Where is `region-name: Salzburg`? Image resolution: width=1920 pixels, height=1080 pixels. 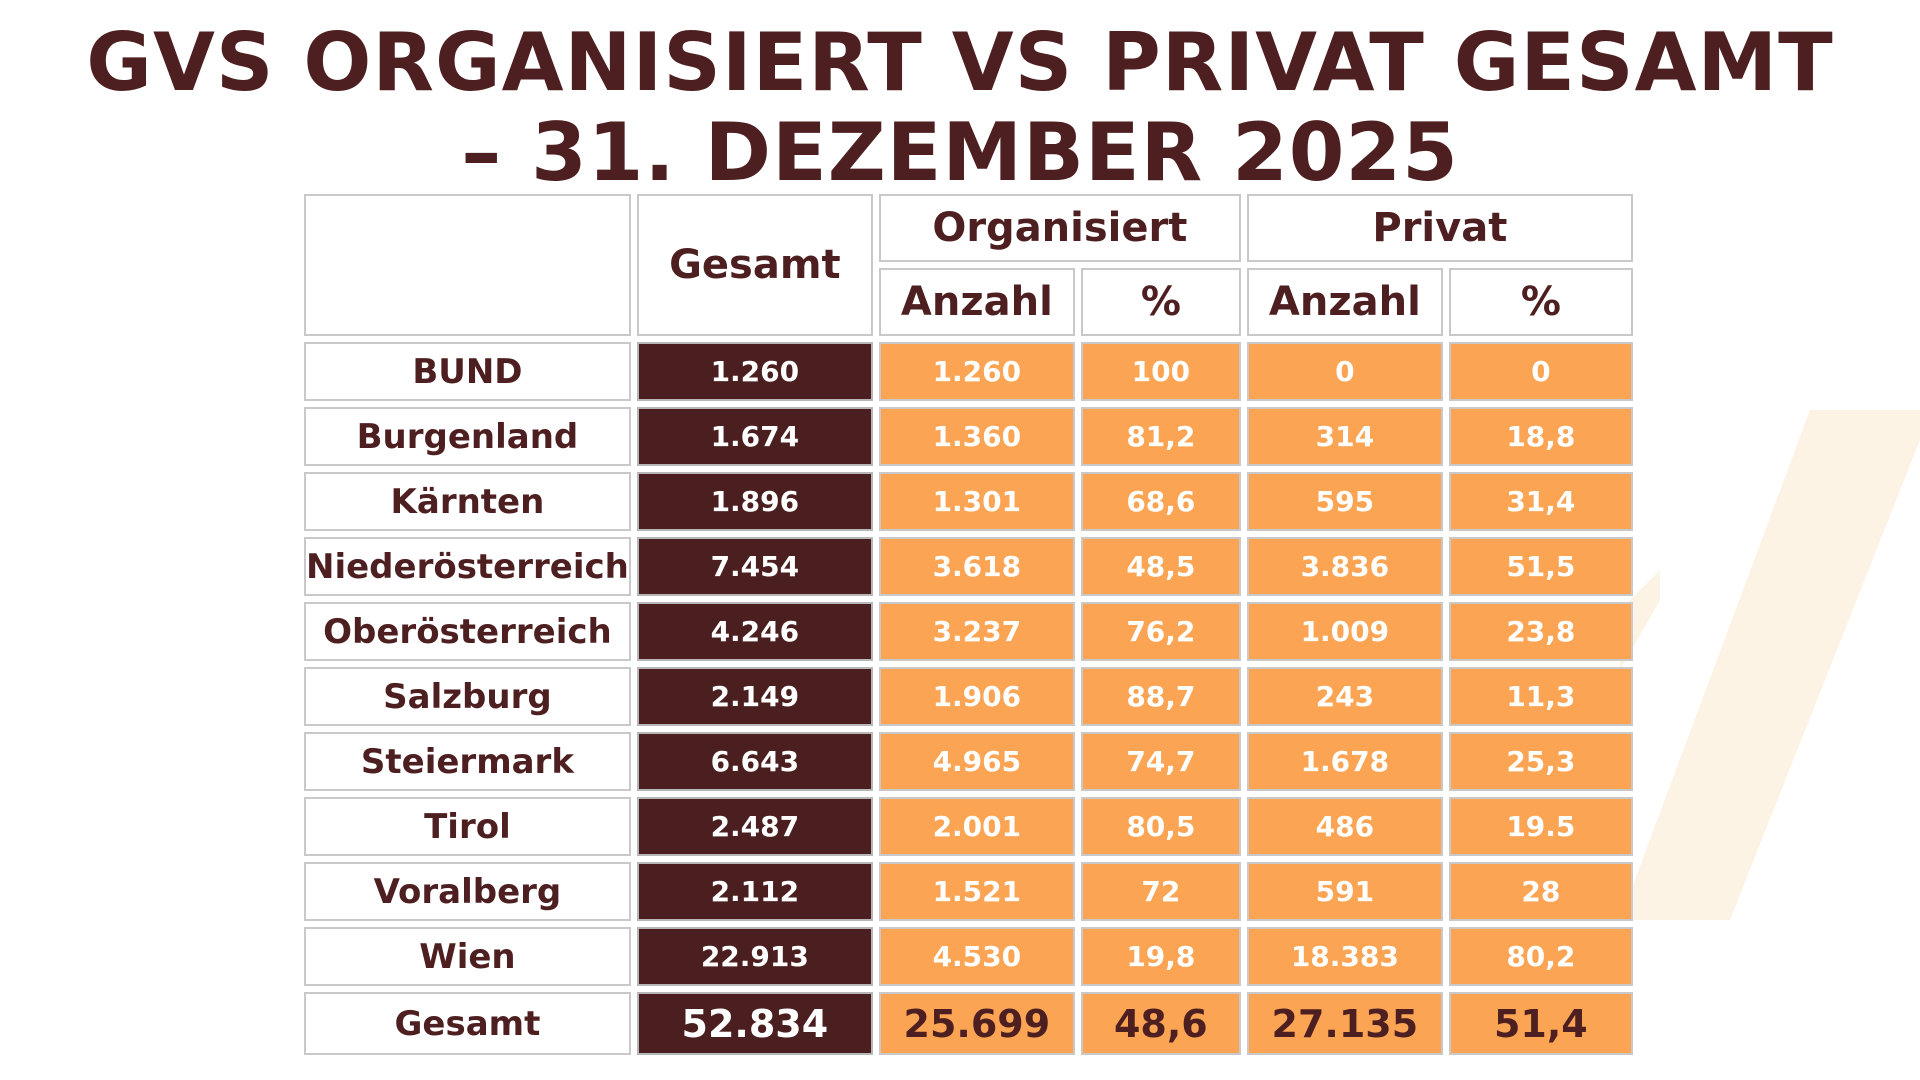
region-name: Salzburg is located at coordinates (467, 696).